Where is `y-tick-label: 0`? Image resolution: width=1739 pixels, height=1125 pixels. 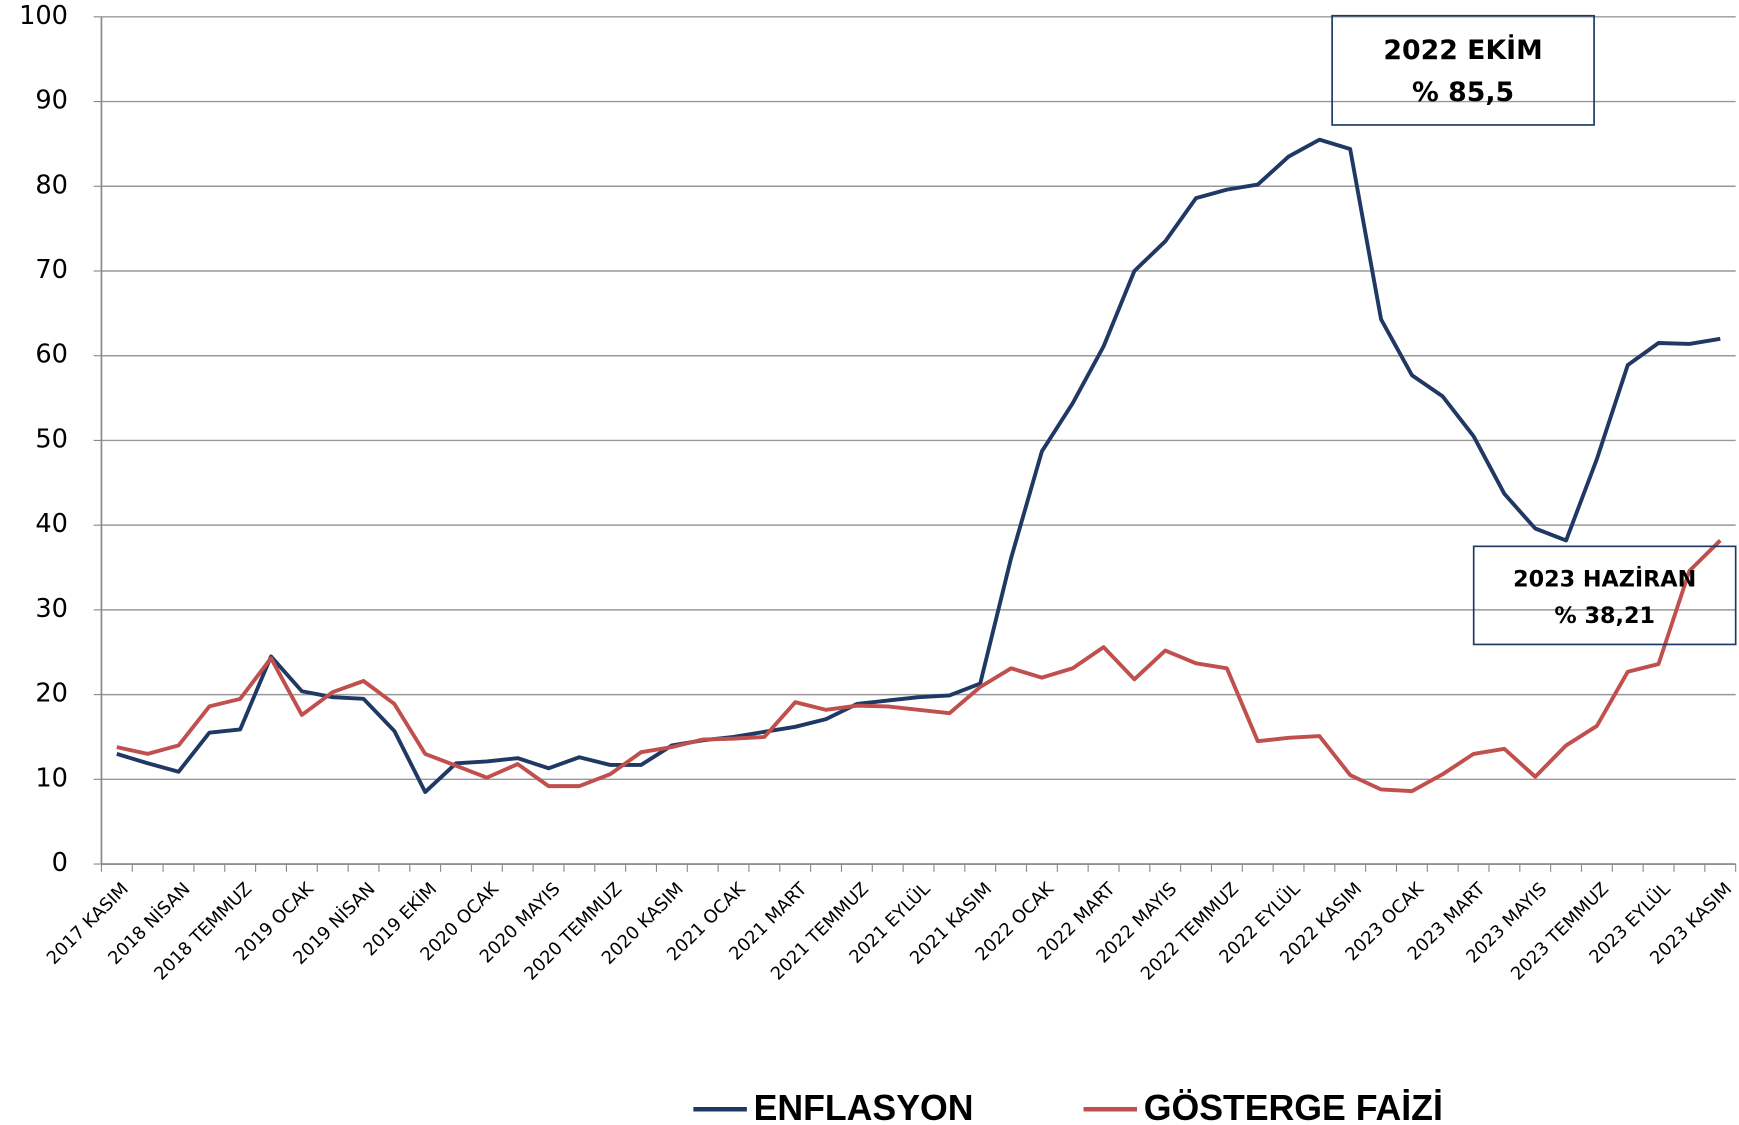 y-tick-label: 0 is located at coordinates (60, 863).